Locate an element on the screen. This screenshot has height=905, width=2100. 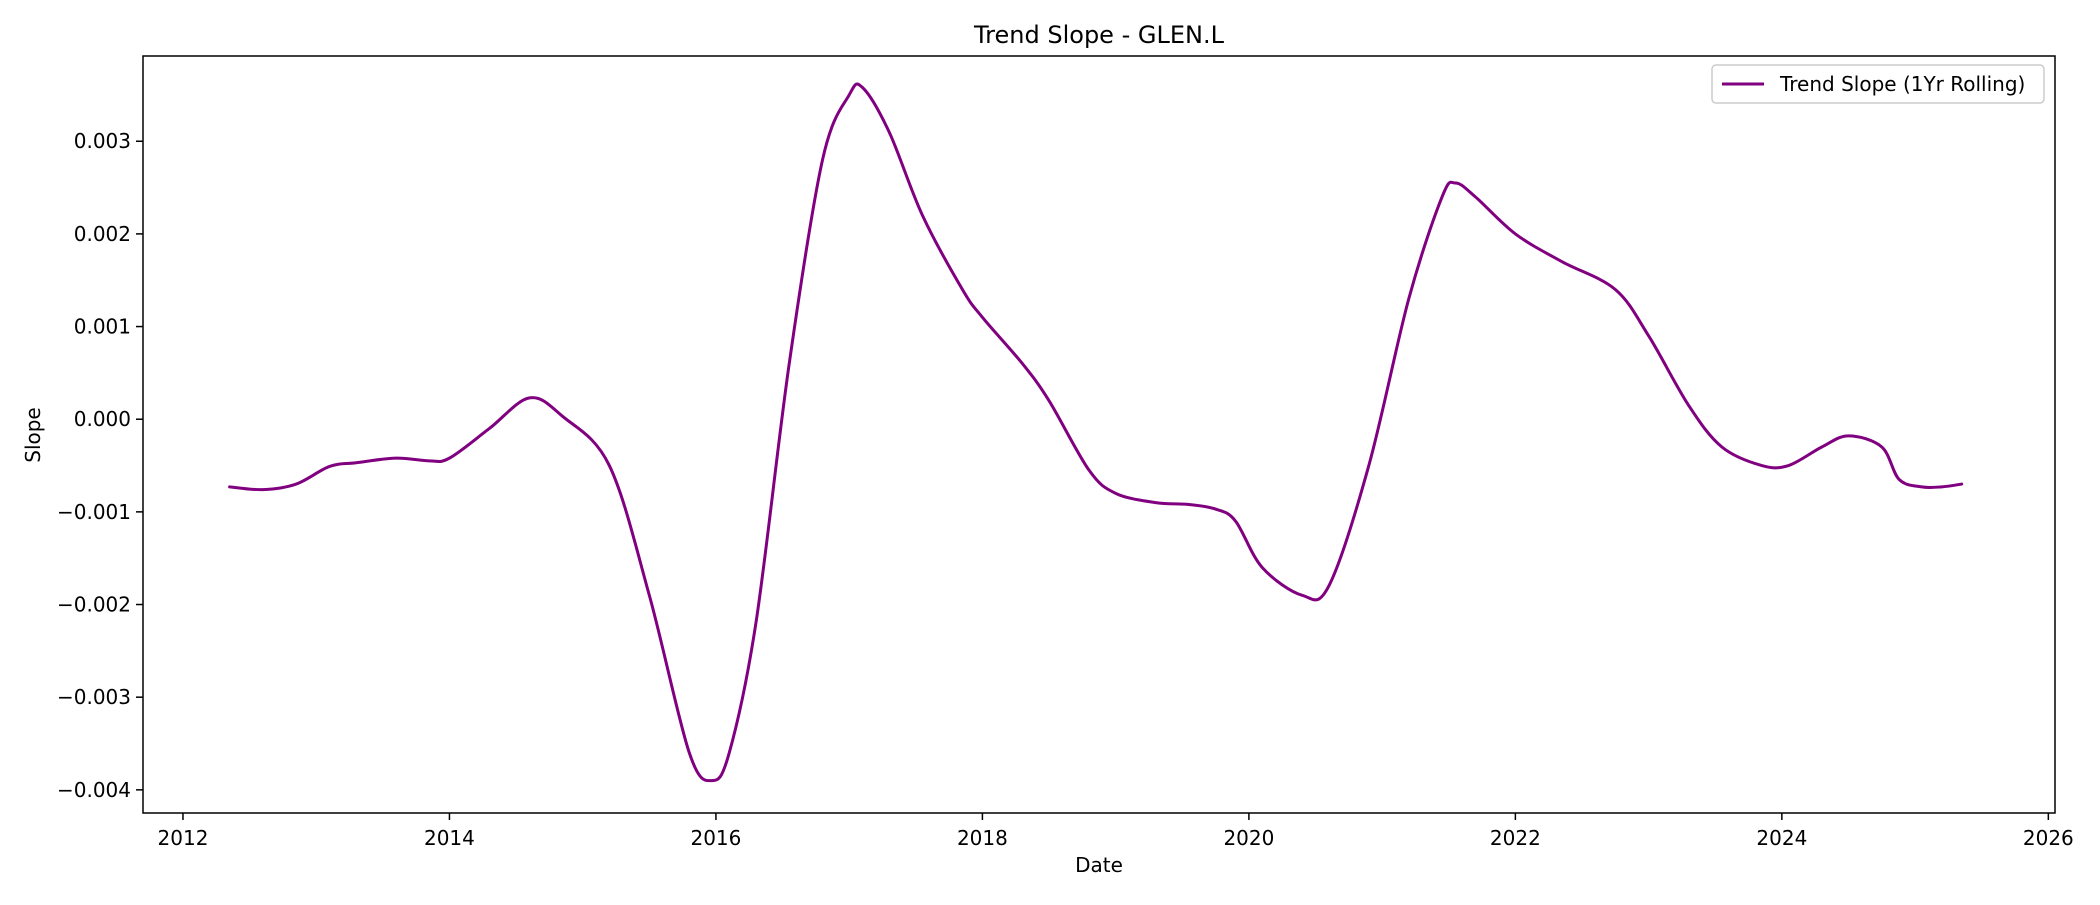
x-tick-label: 2026 is located at coordinates (2048, 838).